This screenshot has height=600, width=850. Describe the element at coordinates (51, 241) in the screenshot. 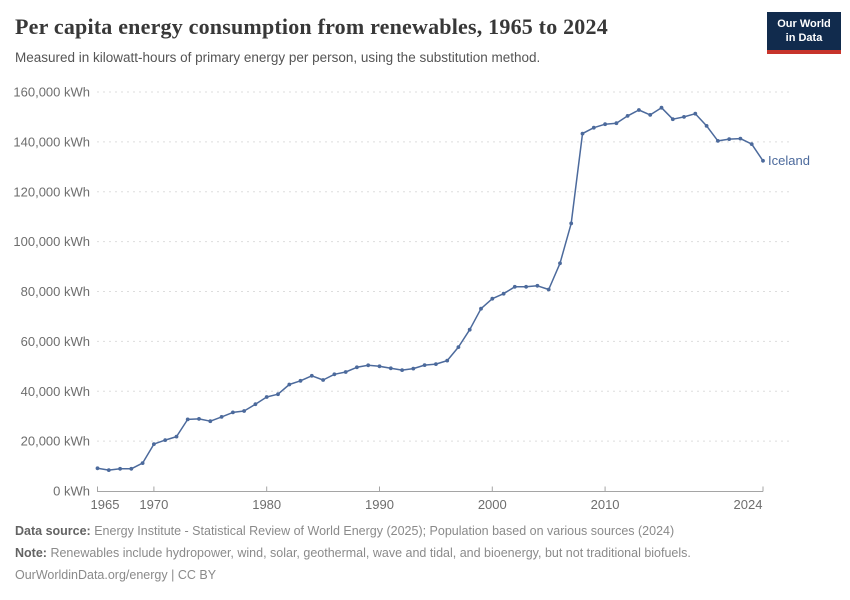

I see `y-tick-label: 100,000 kWh` at that location.